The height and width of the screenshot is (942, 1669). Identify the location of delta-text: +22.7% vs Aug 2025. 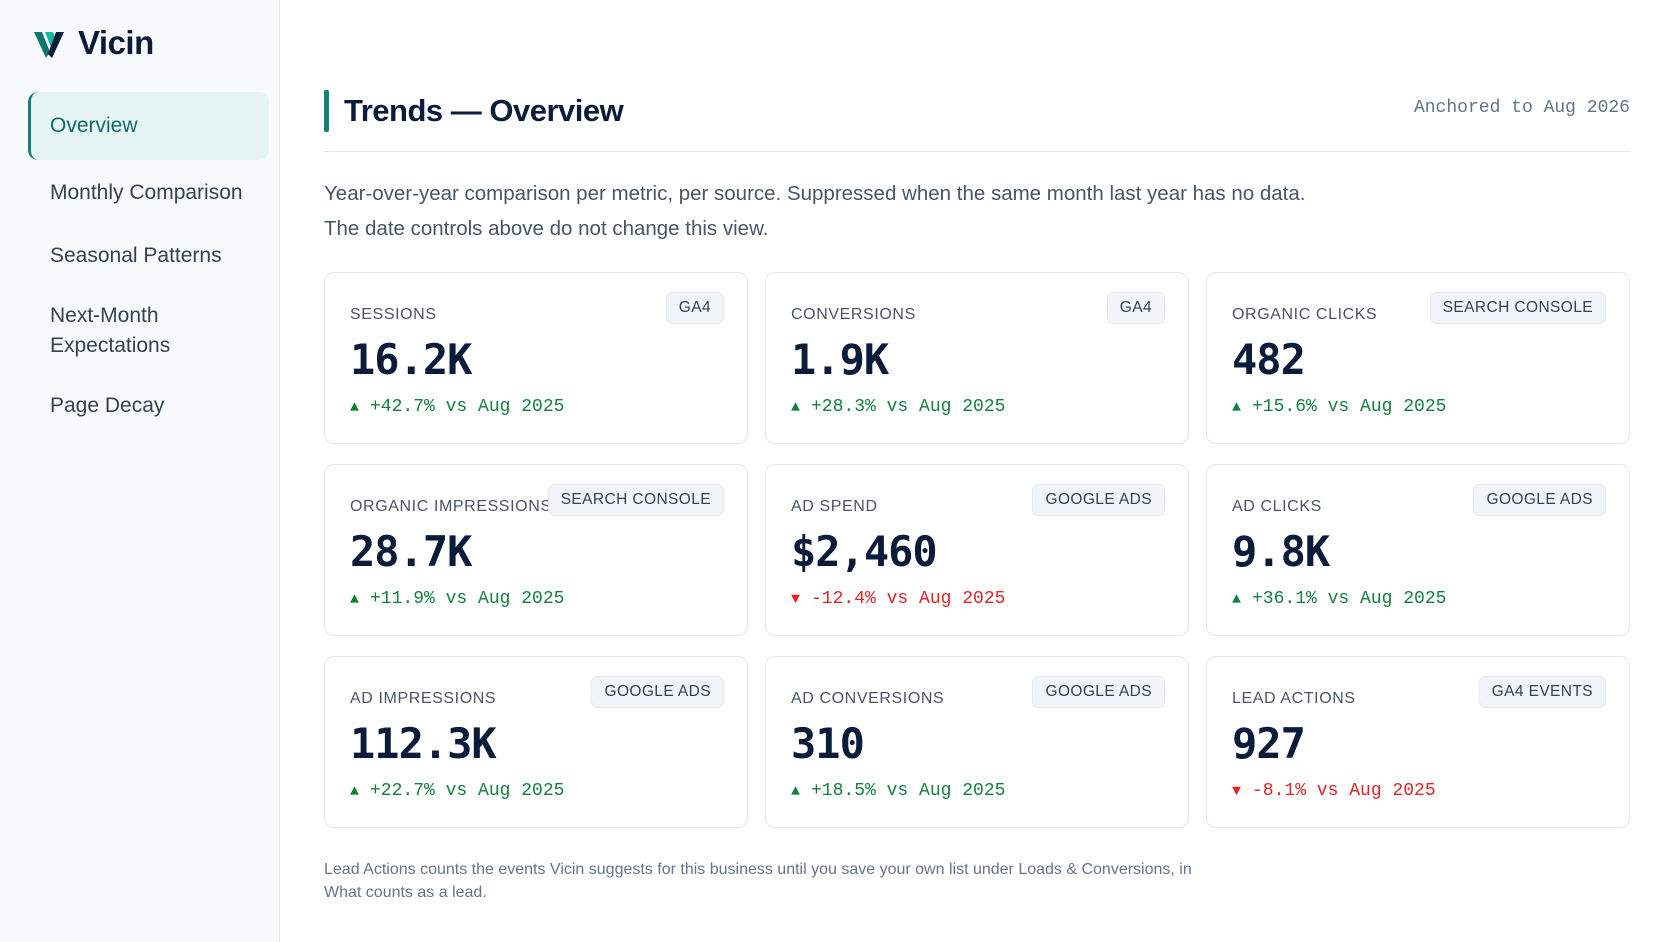
(467, 791).